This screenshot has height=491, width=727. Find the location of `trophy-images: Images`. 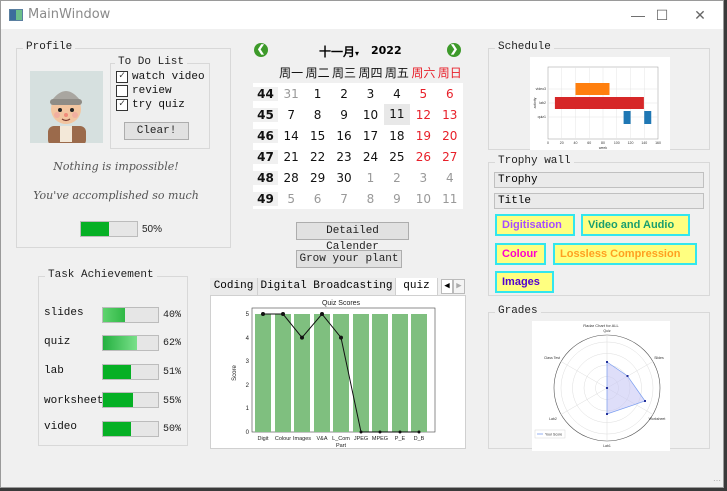

trophy-images: Images is located at coordinates (524, 282).